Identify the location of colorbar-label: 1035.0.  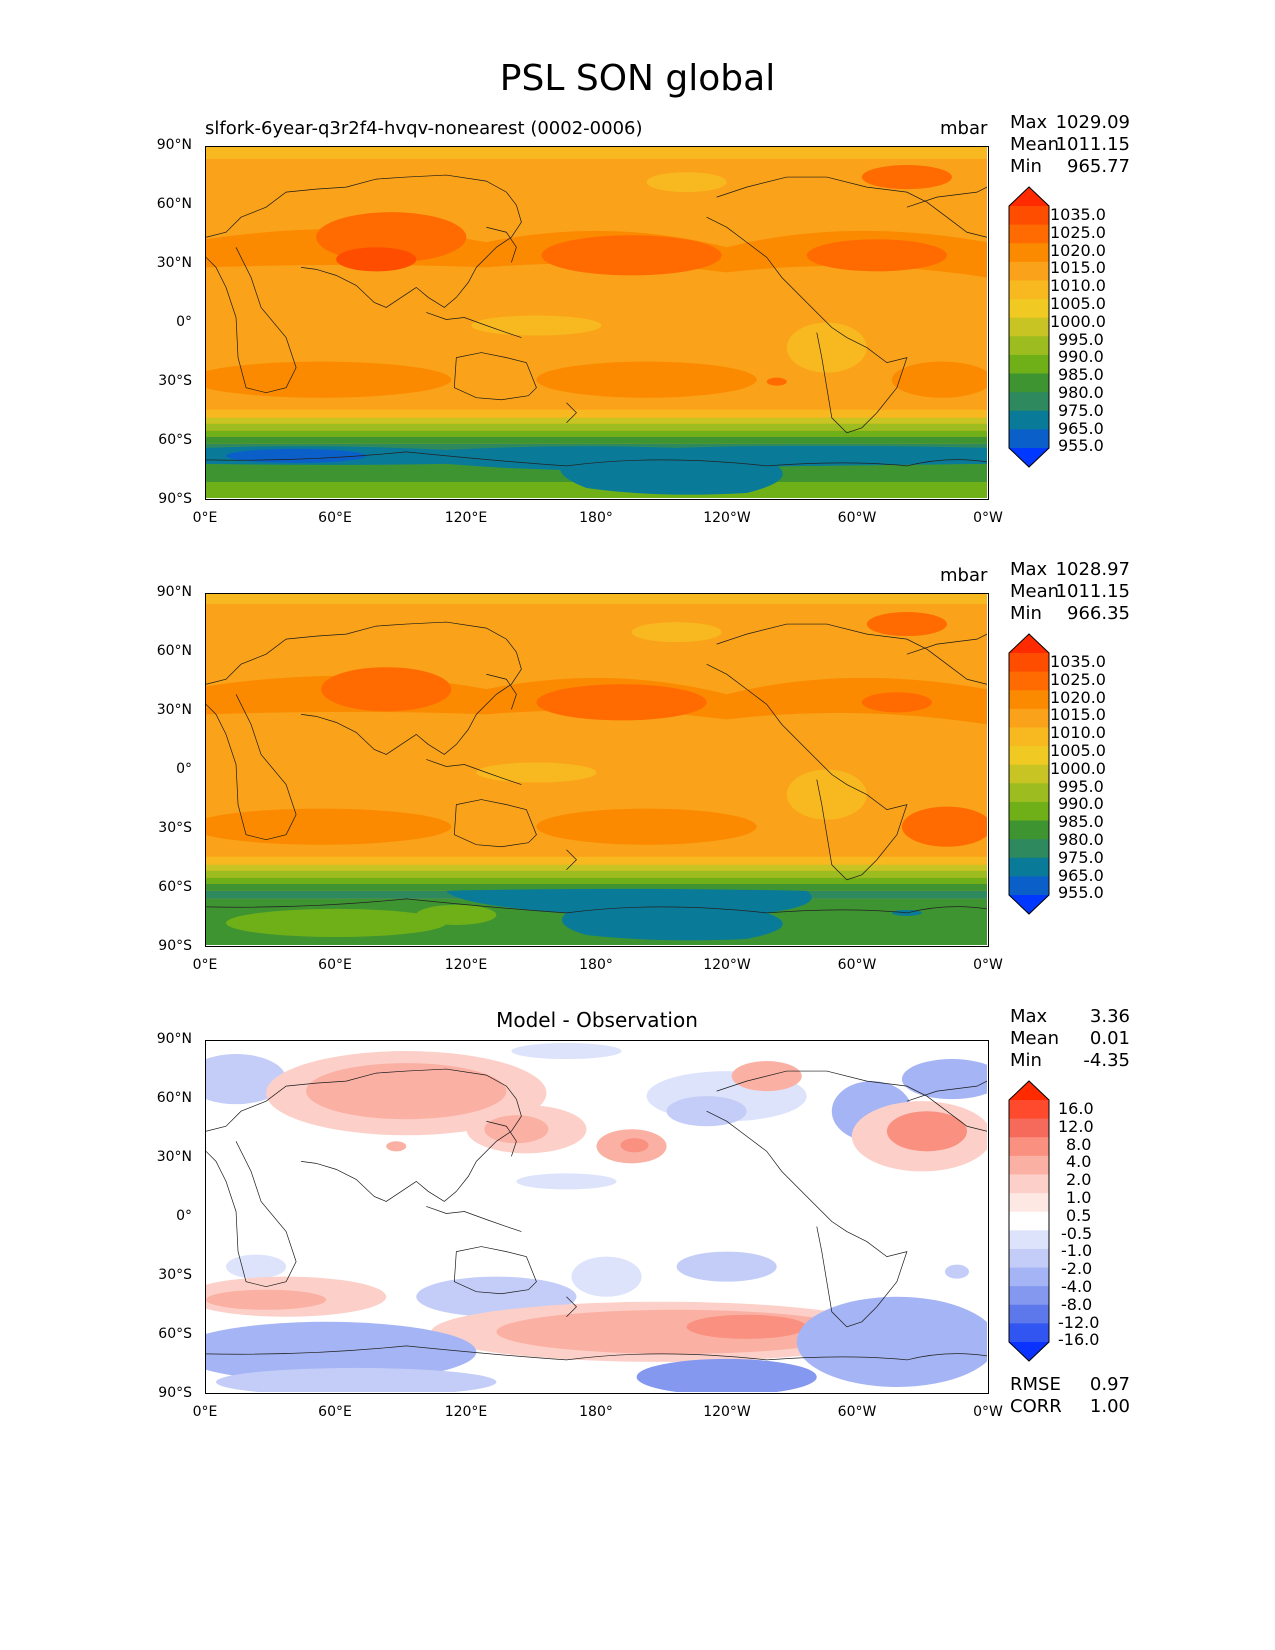
(1078, 661).